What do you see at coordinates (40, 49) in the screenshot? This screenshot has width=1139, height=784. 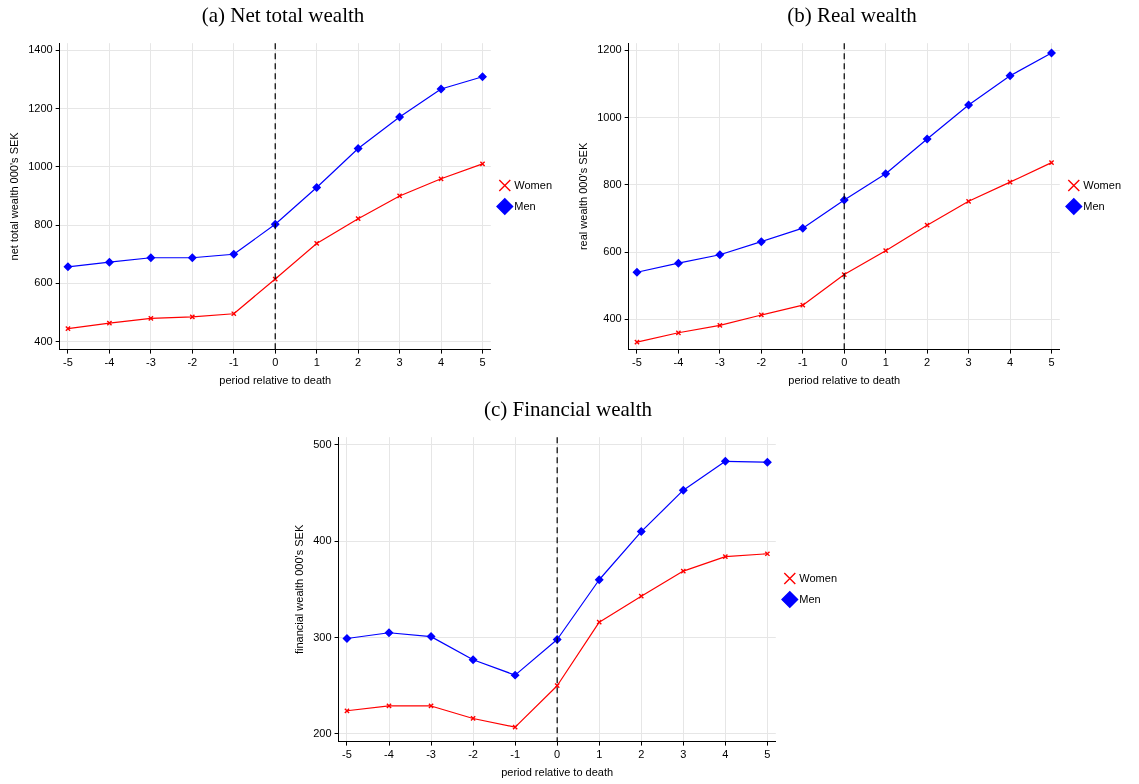 I see `y-tick-label: 1400` at bounding box center [40, 49].